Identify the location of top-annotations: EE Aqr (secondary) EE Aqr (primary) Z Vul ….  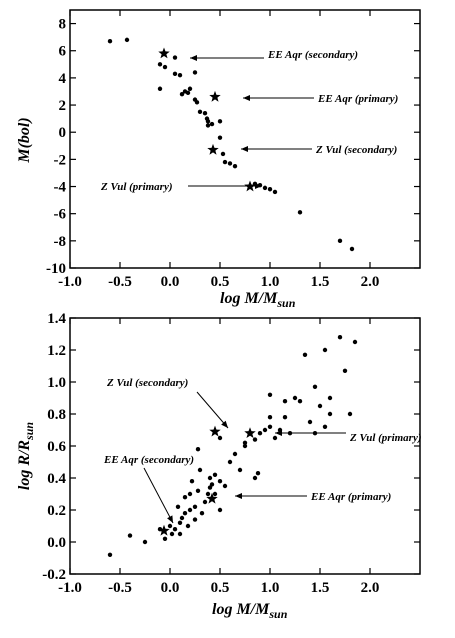
(249, 121).